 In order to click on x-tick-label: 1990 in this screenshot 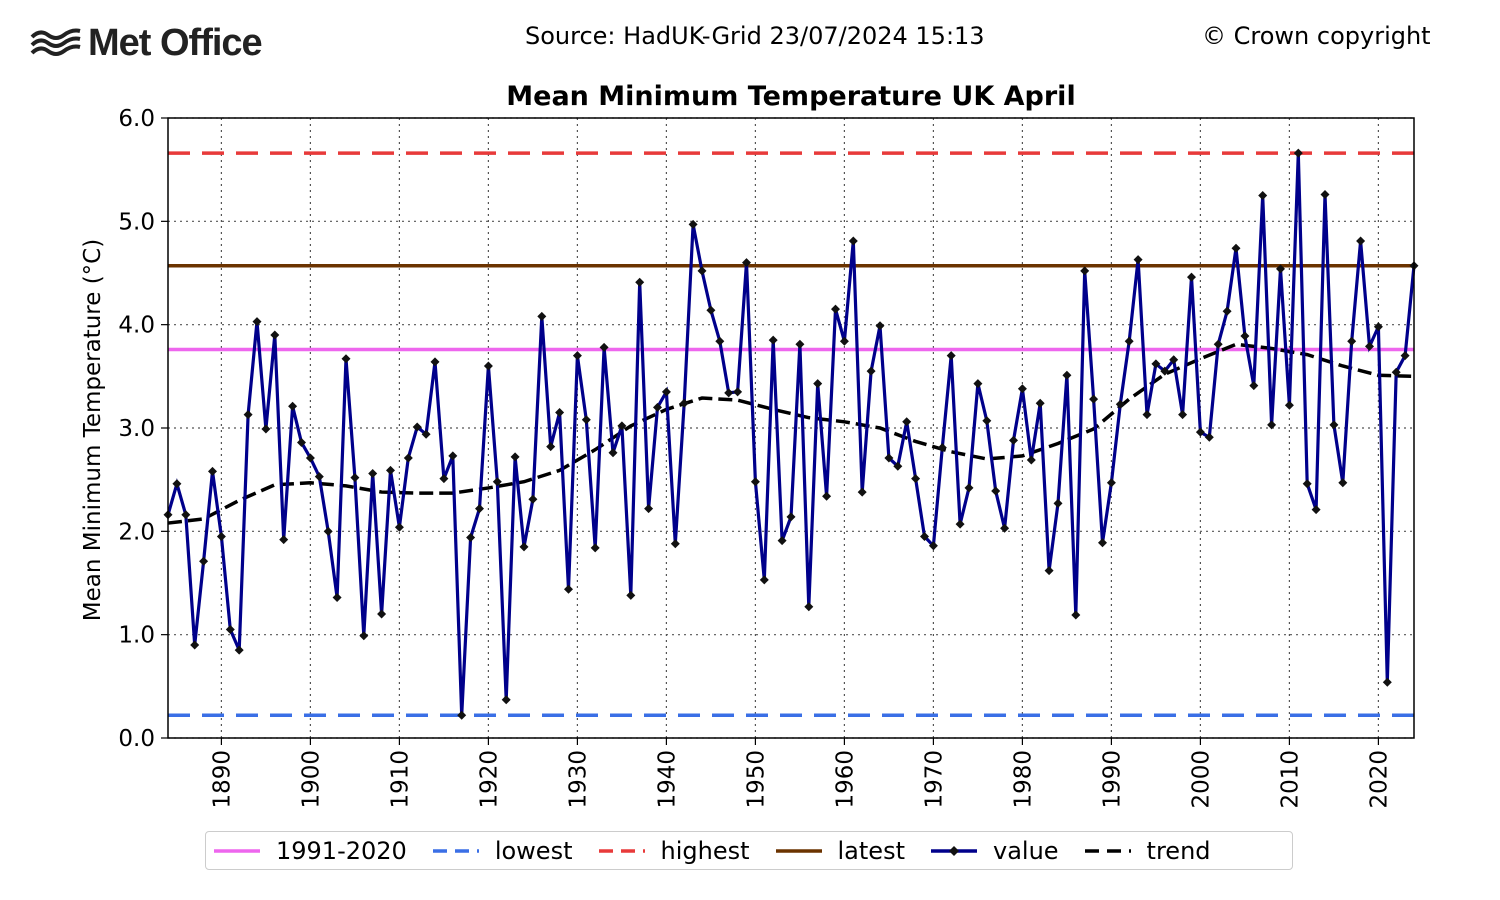, I will do `click(1112, 779)`.